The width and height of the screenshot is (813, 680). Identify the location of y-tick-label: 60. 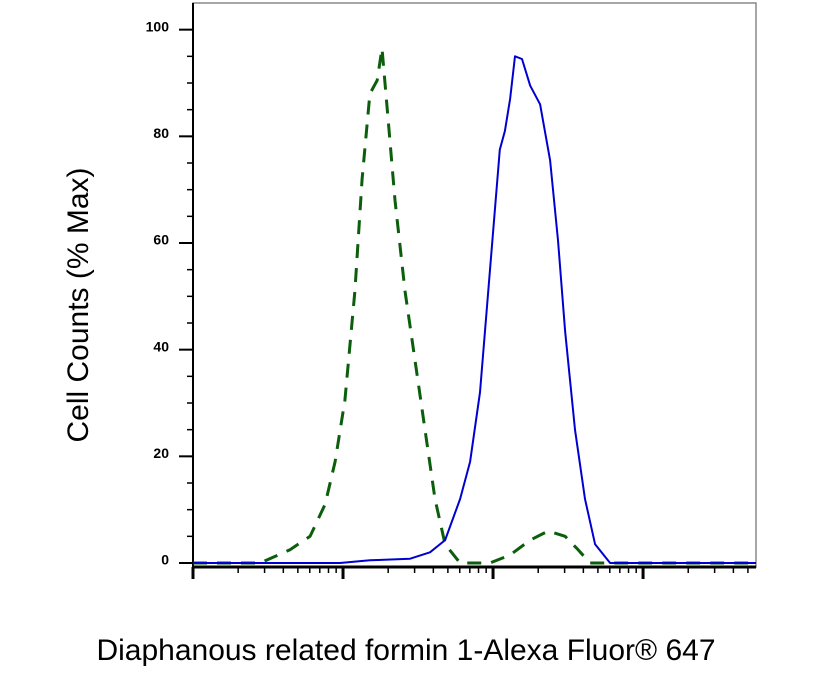
(161, 240).